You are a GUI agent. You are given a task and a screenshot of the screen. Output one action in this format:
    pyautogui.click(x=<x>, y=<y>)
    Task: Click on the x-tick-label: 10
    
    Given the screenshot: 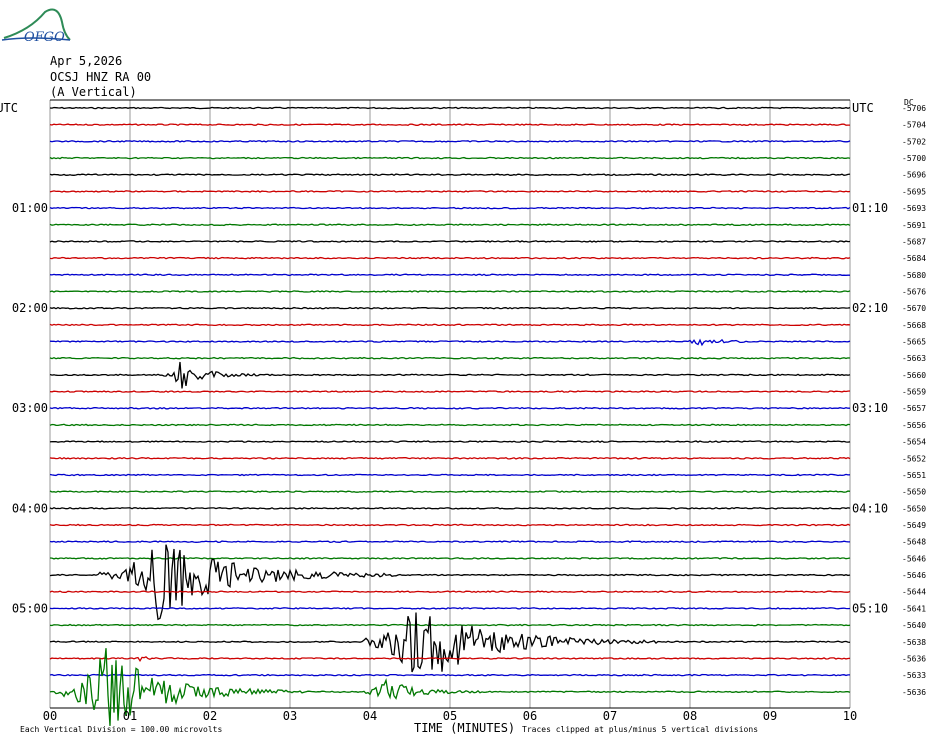 What is the action you would take?
    pyautogui.click(x=850, y=716)
    